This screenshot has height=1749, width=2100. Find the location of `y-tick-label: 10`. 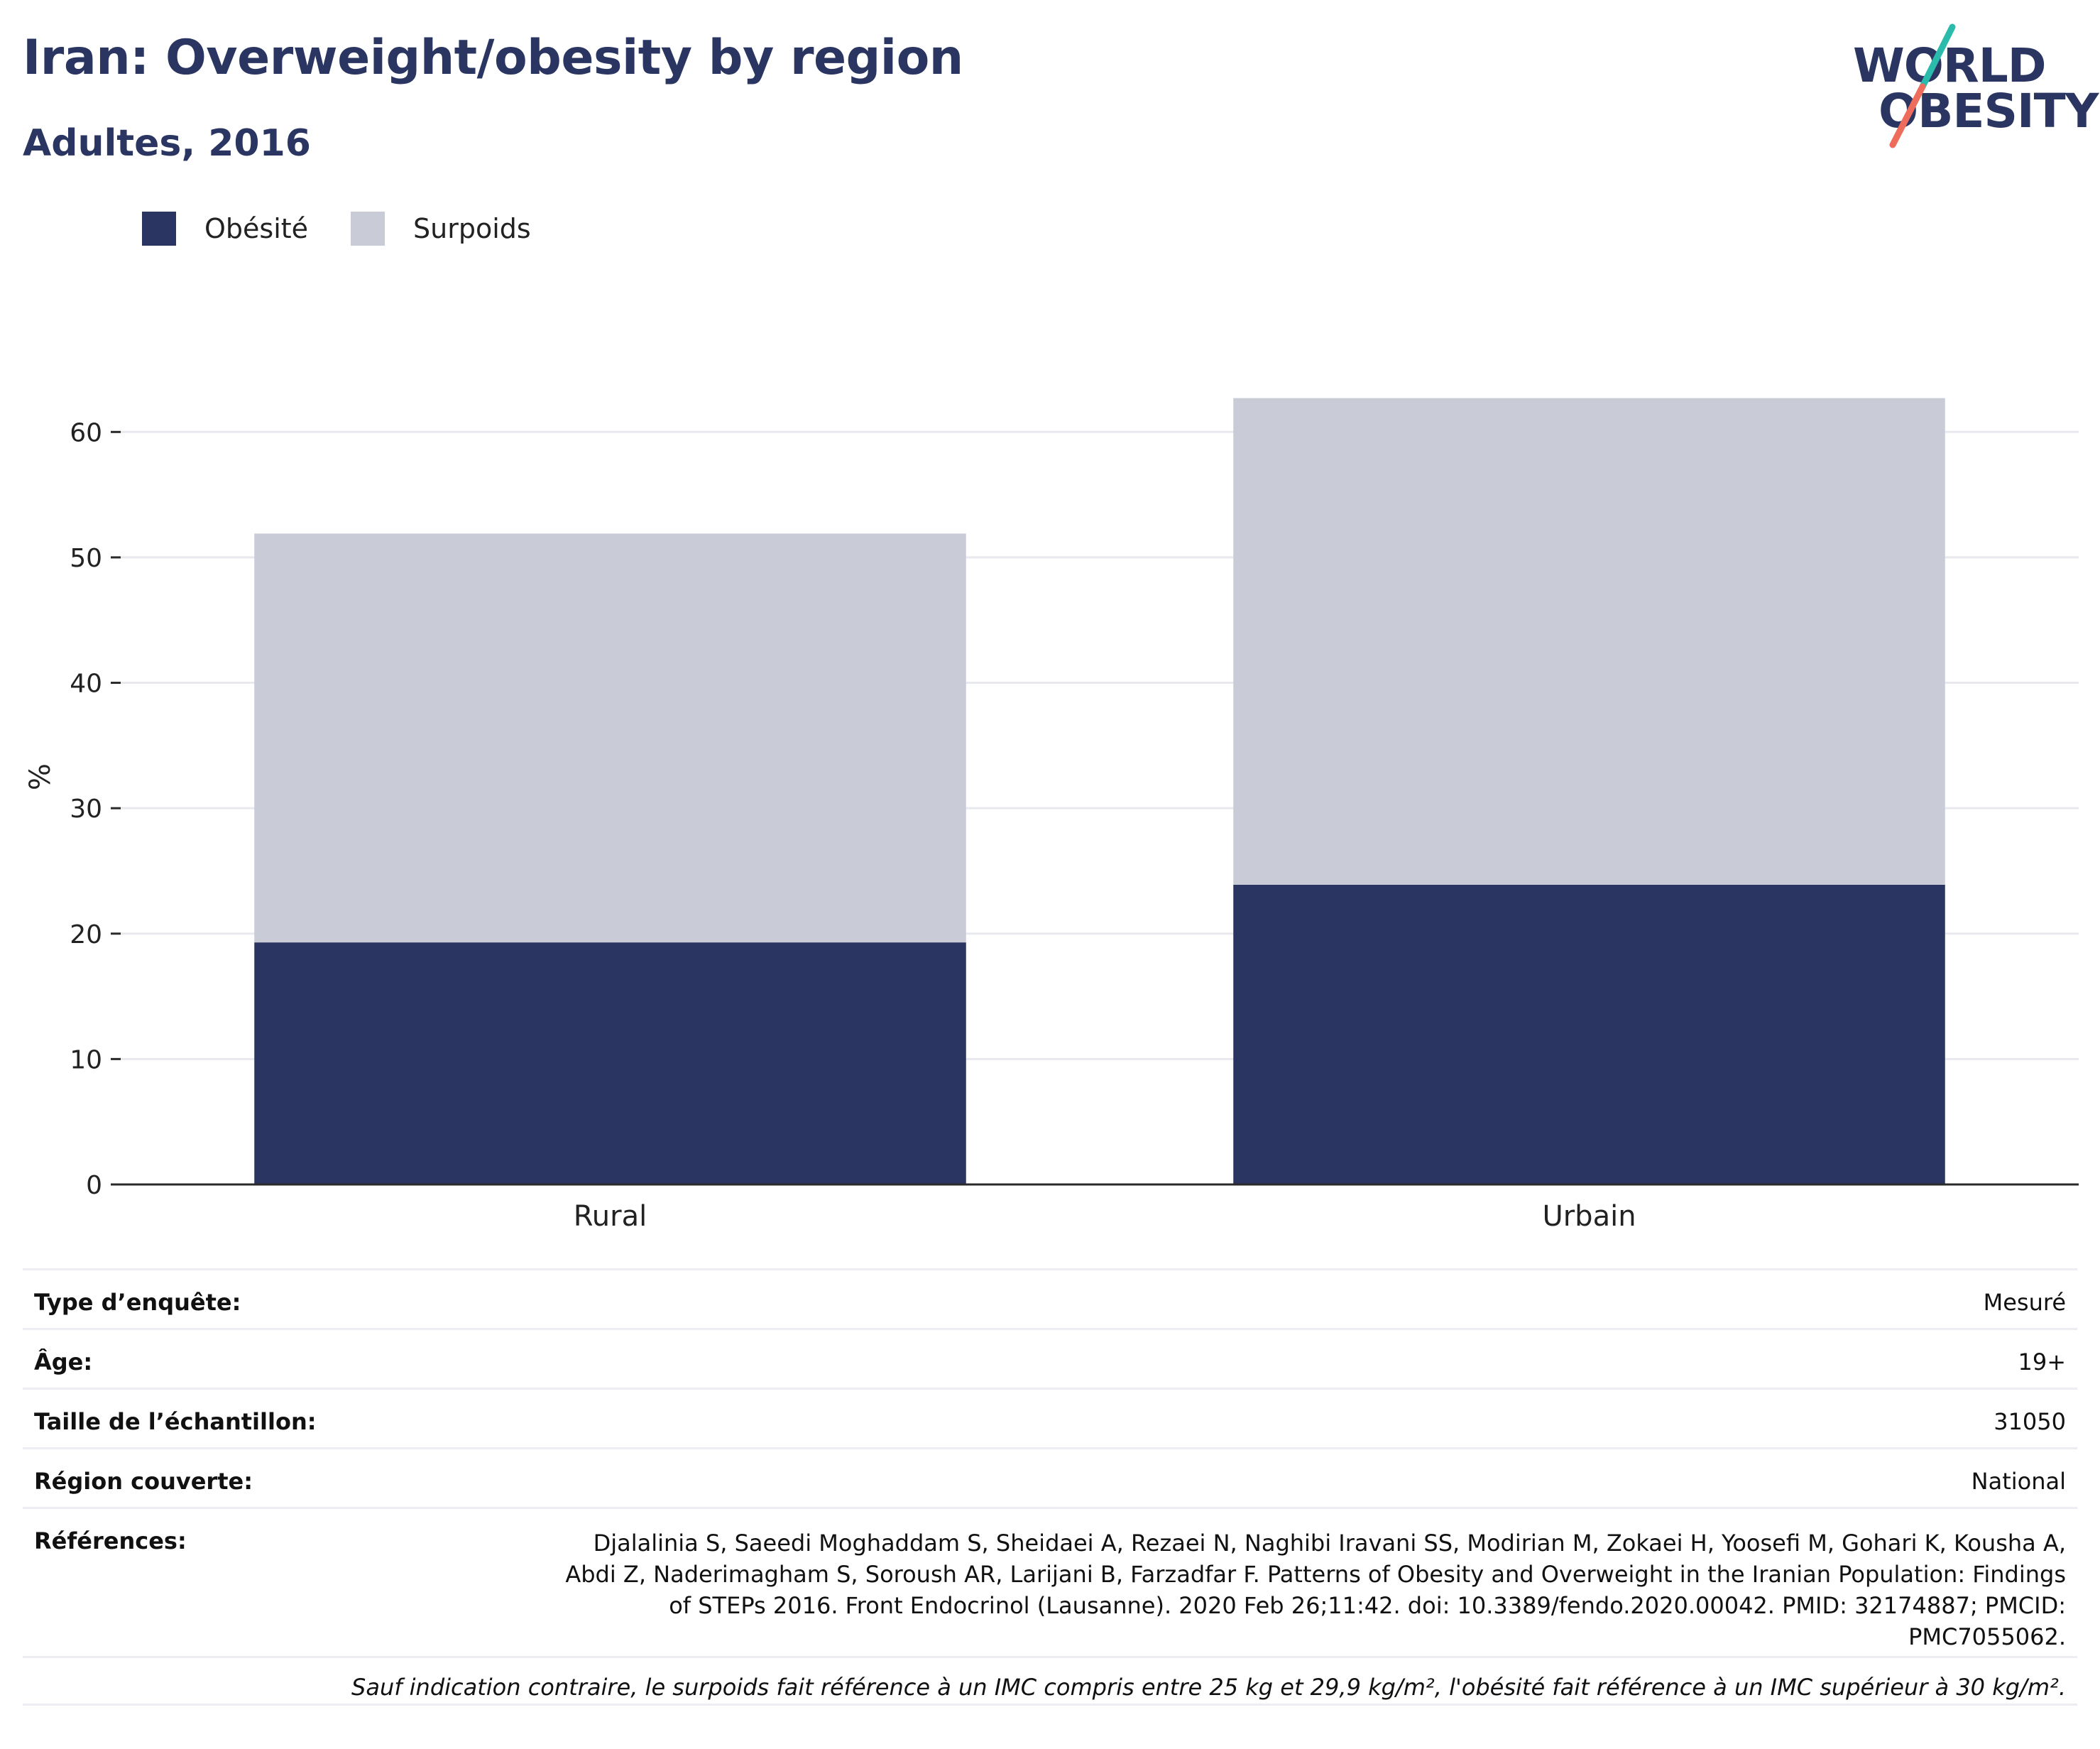

y-tick-label: 10 is located at coordinates (86, 1059).